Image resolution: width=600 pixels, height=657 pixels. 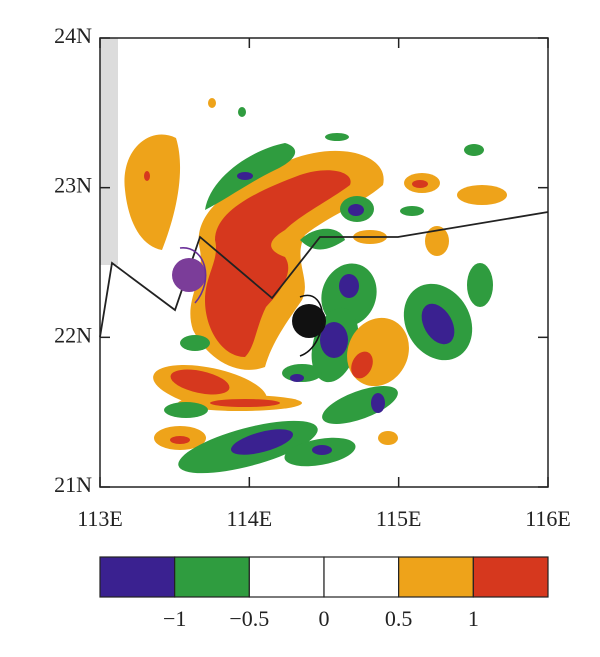 I want to click on x-tick-label: 114E, so click(x=250, y=518).